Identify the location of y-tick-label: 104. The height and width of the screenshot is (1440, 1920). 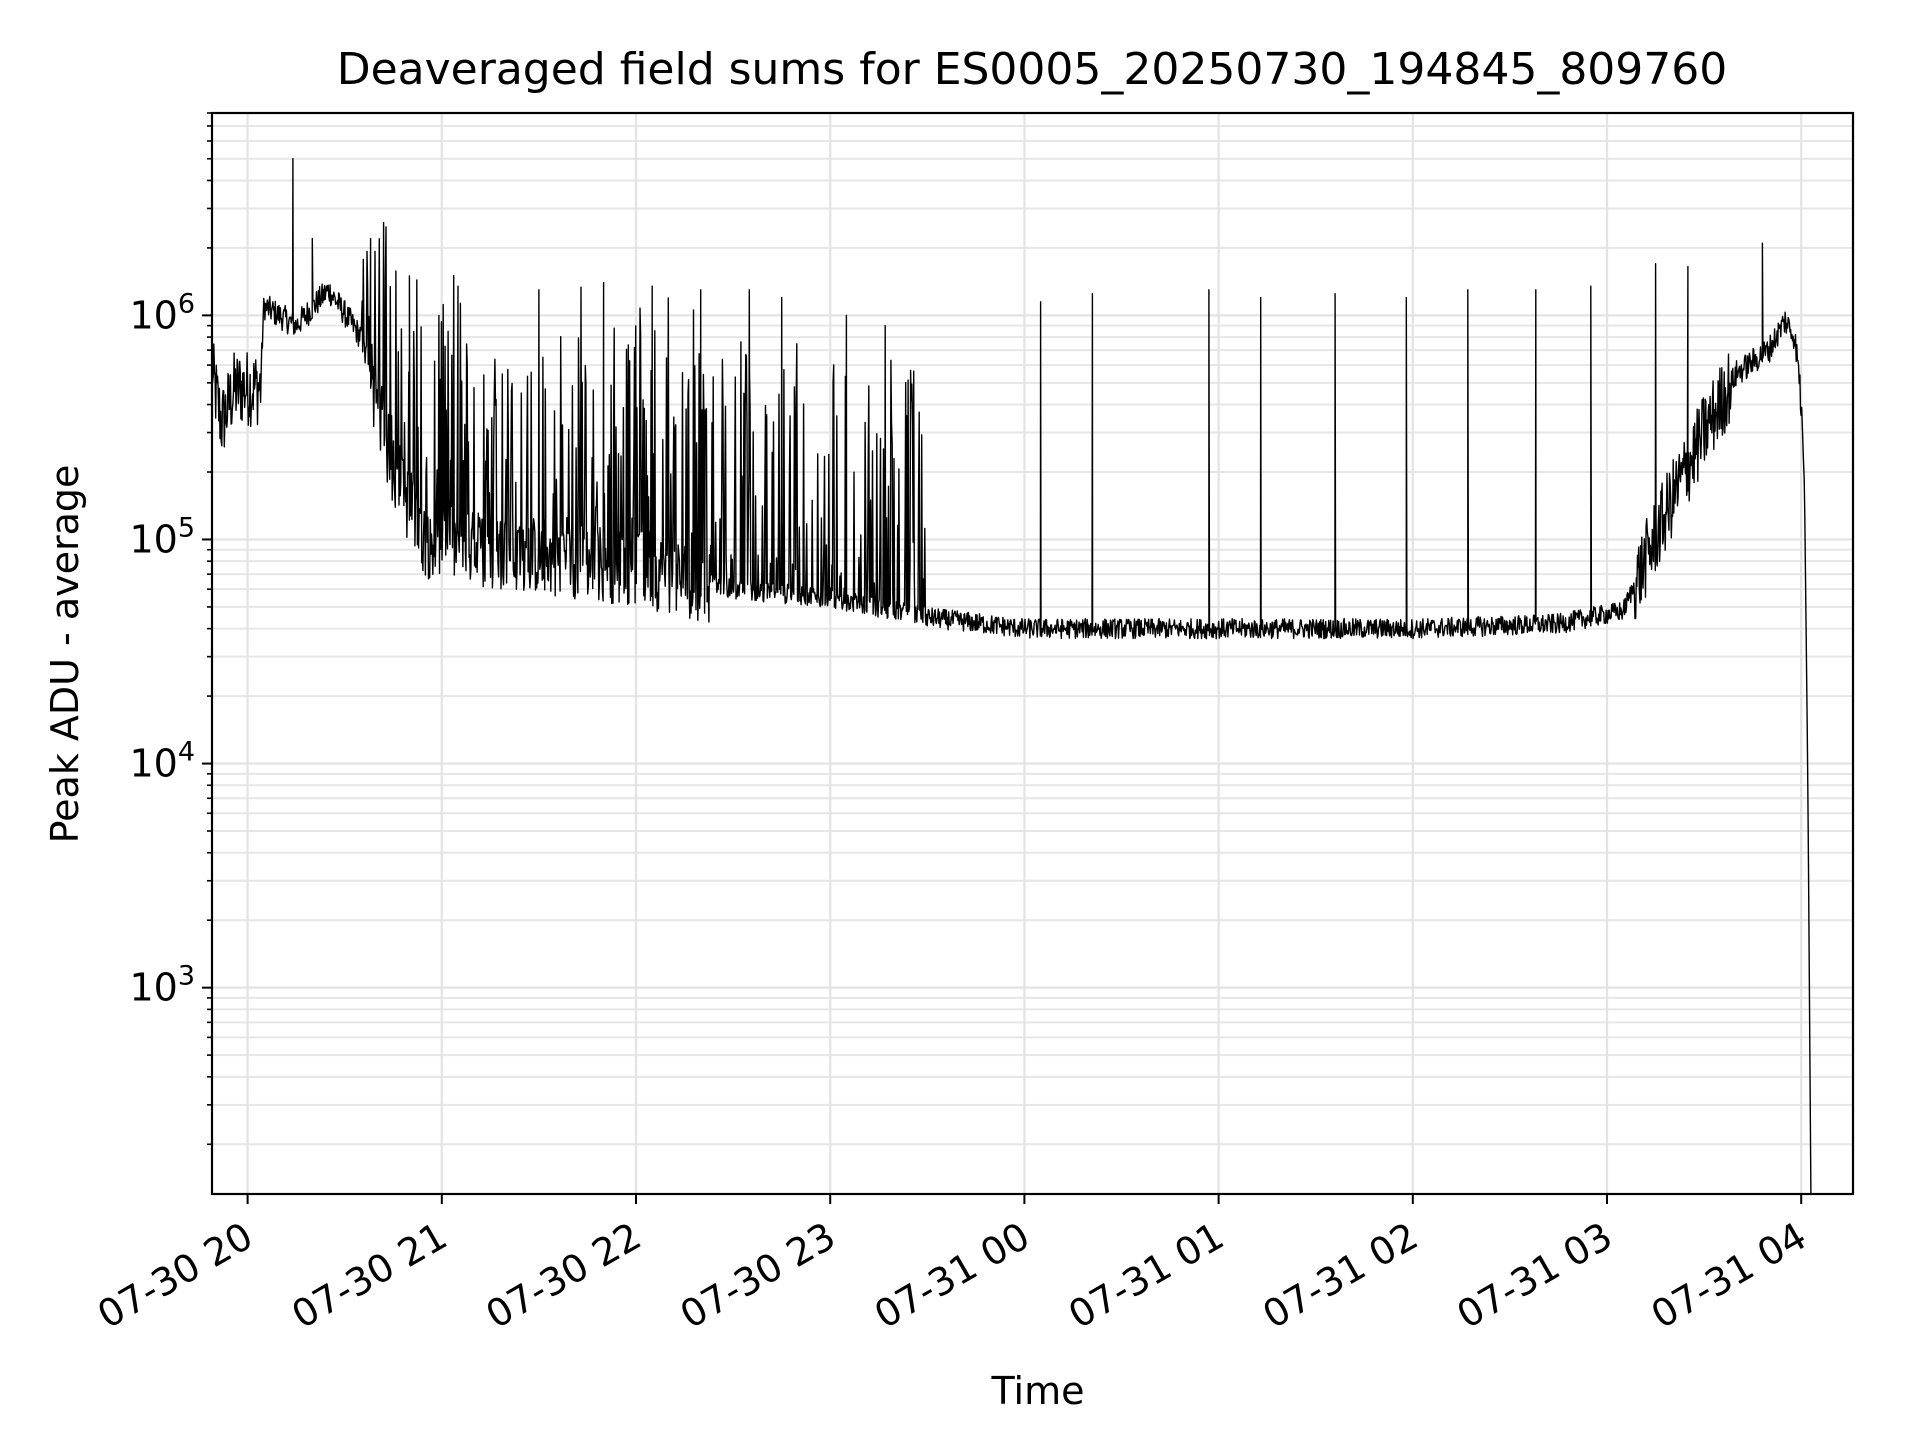
(162, 761).